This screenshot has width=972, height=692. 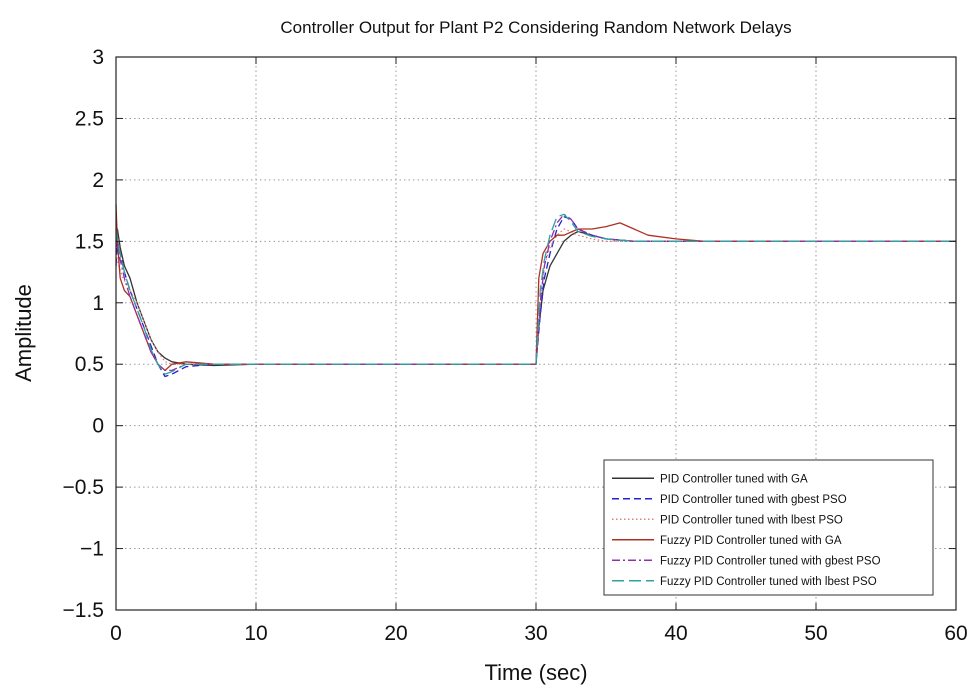 What do you see at coordinates (753, 500) in the screenshot?
I see `legend-entry: PID Controller tuned with gbest PSO` at bounding box center [753, 500].